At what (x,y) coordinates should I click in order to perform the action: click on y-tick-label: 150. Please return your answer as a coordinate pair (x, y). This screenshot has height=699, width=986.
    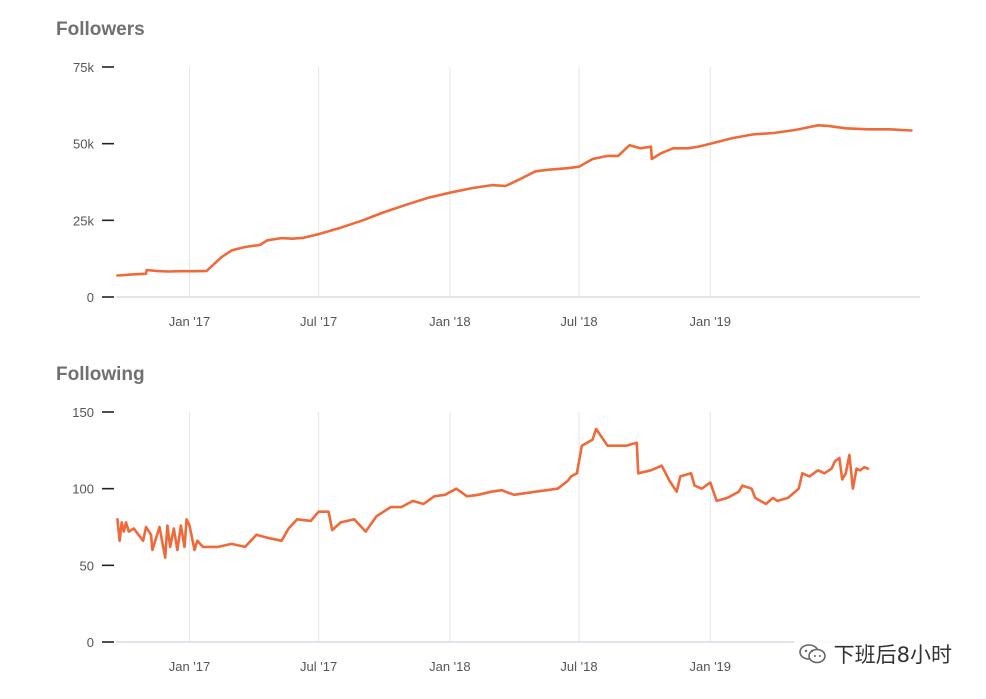
    Looking at the image, I should click on (83, 412).